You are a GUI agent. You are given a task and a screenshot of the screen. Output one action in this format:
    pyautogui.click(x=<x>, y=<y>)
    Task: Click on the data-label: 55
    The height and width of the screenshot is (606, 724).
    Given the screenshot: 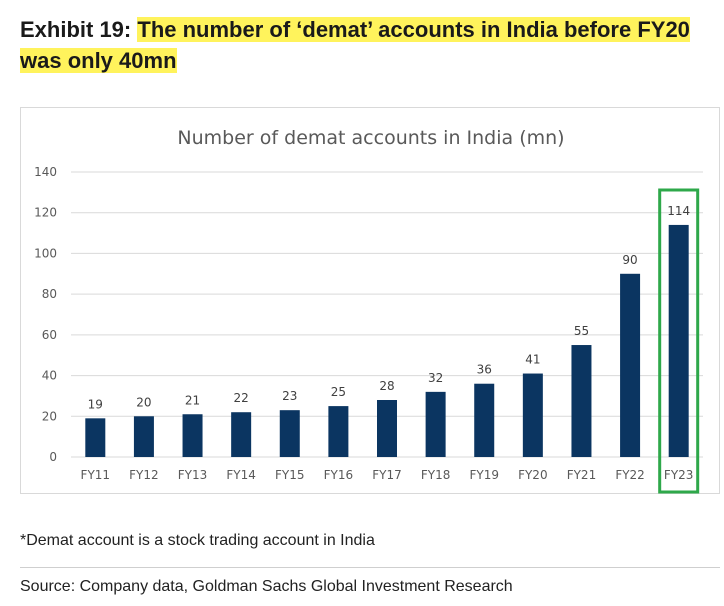 What is the action you would take?
    pyautogui.click(x=581, y=331)
    